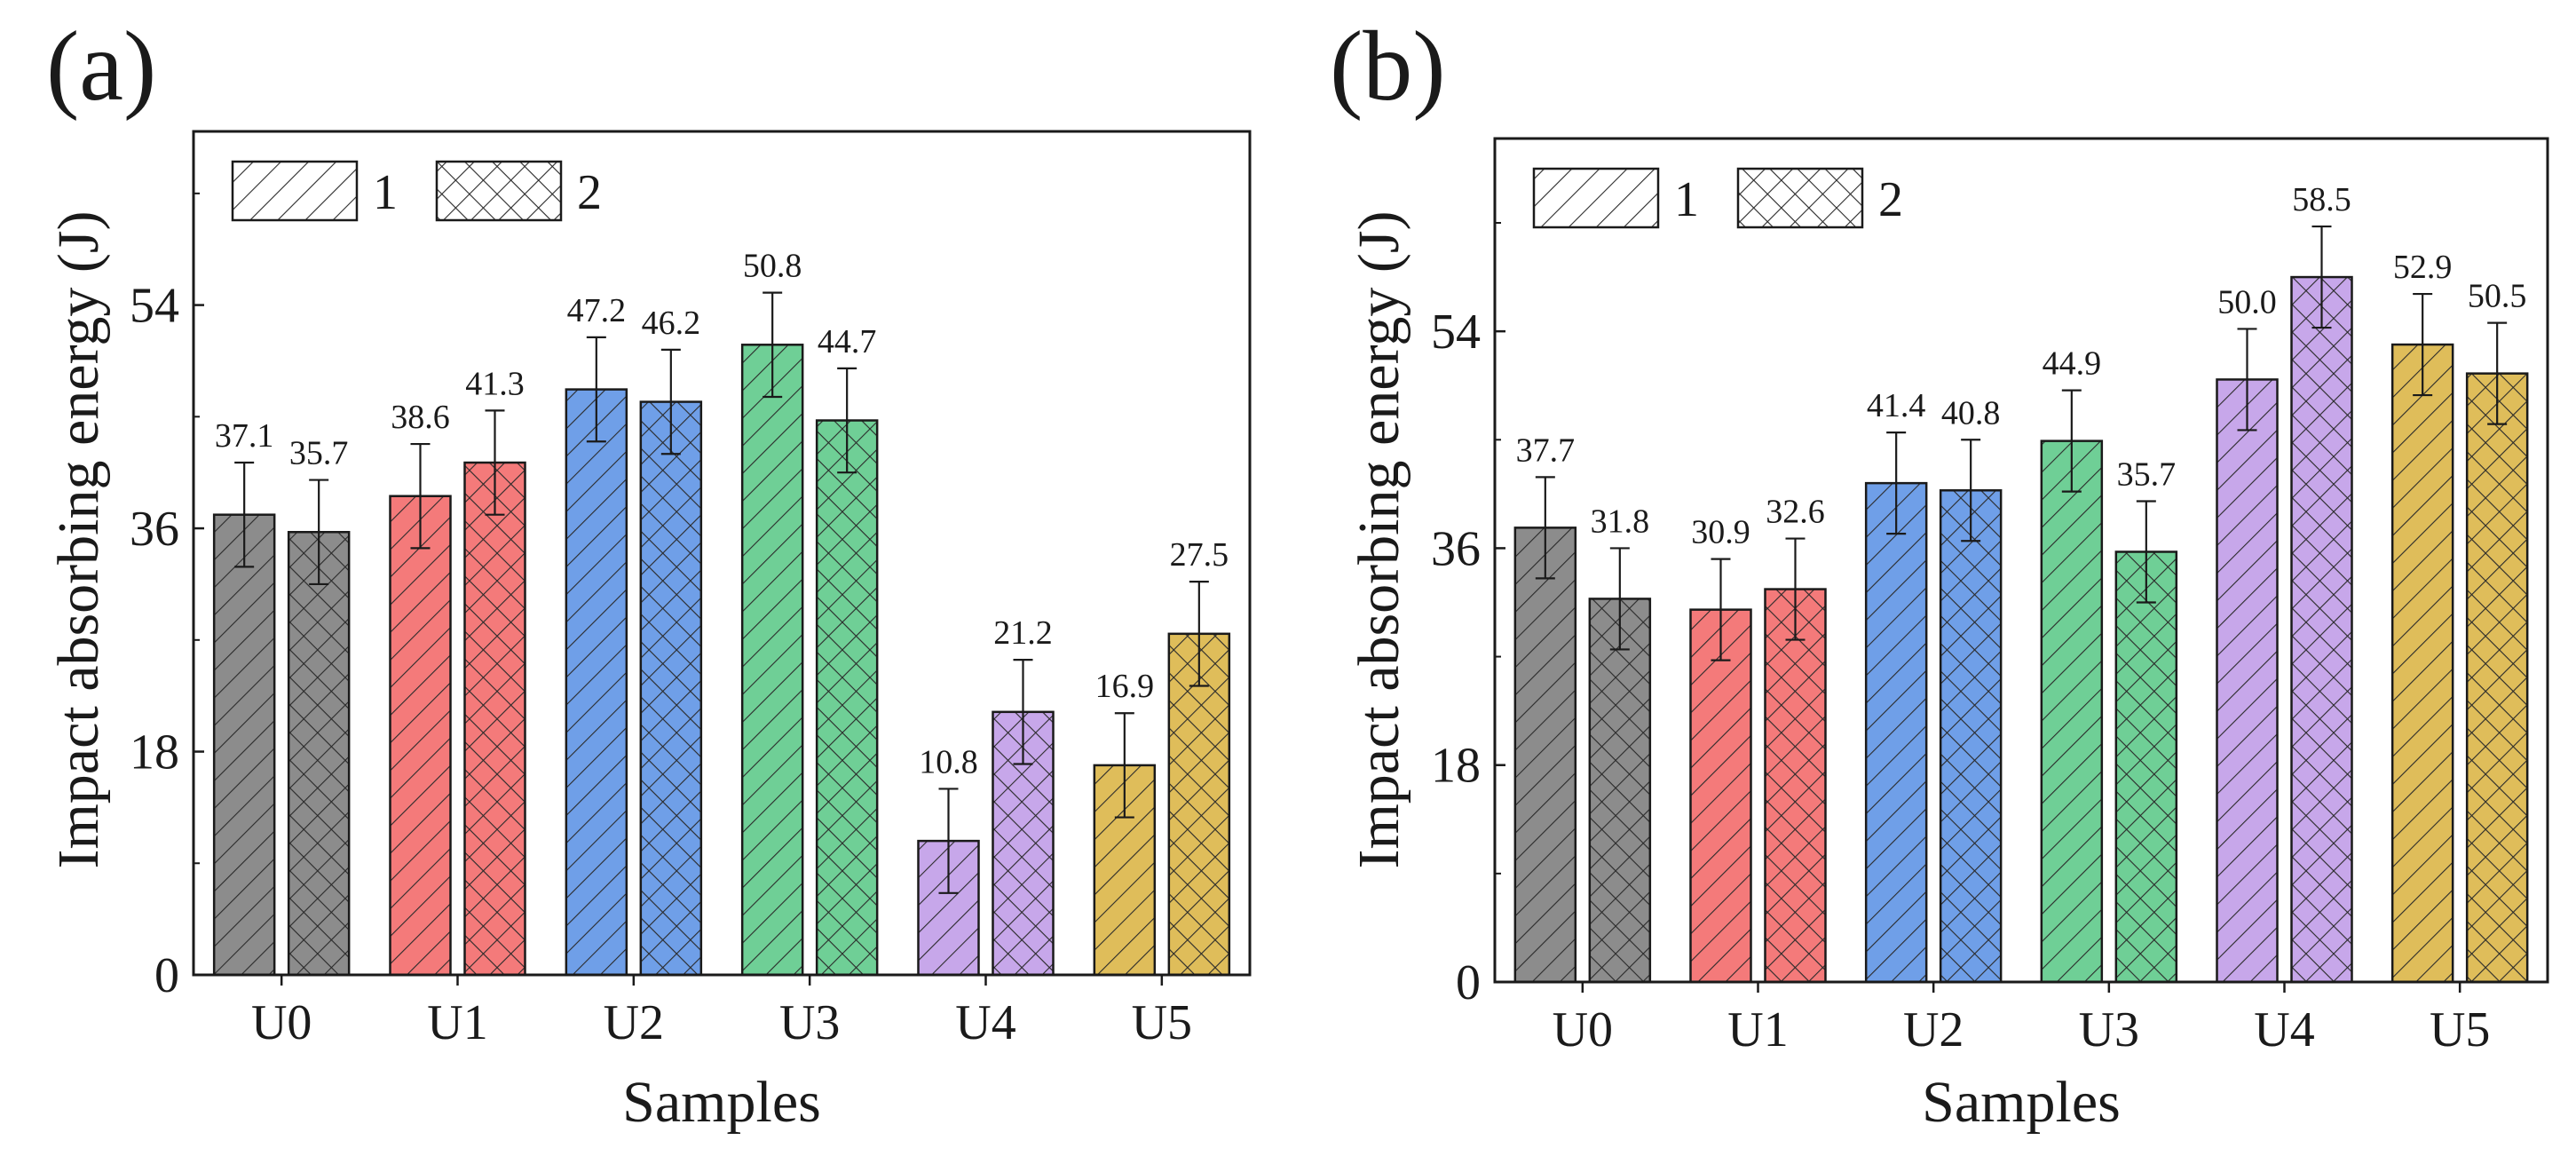  I want to click on data-label-b-U0-s2: 31.8, so click(1620, 522).